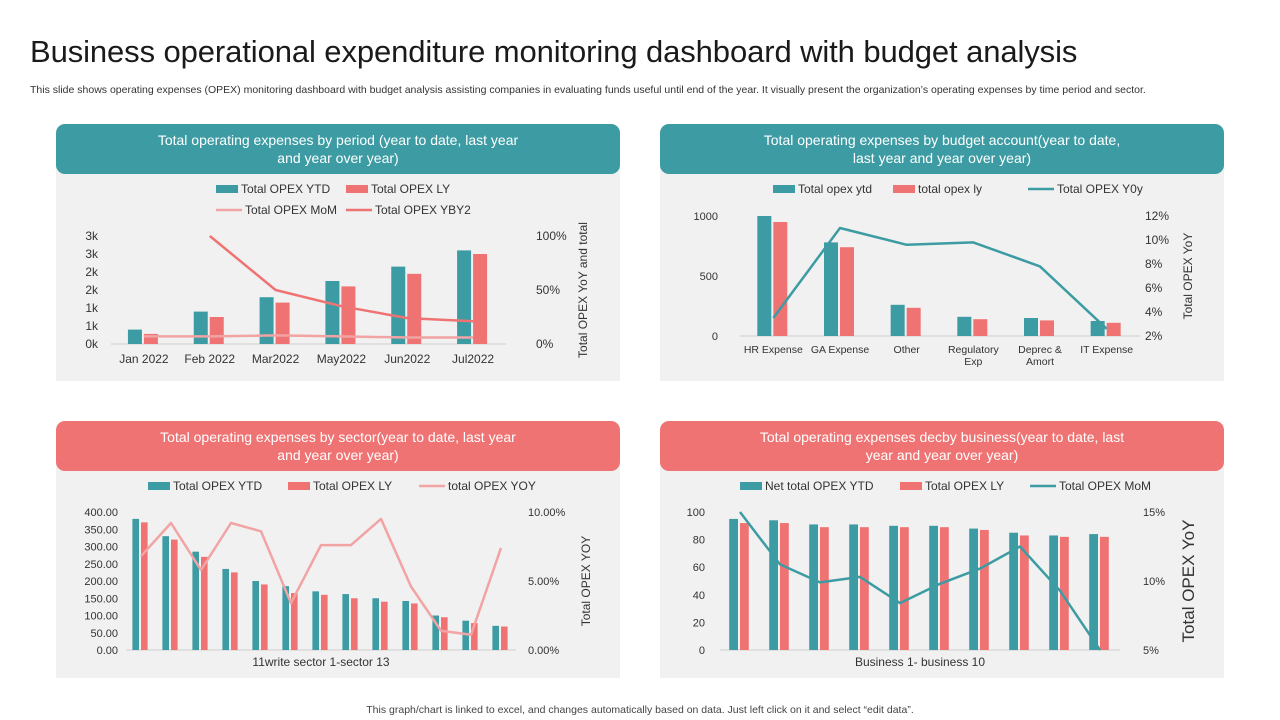 The height and width of the screenshot is (720, 1280). Describe the element at coordinates (709, 277) in the screenshot. I see `y-tick-label: 500` at that location.